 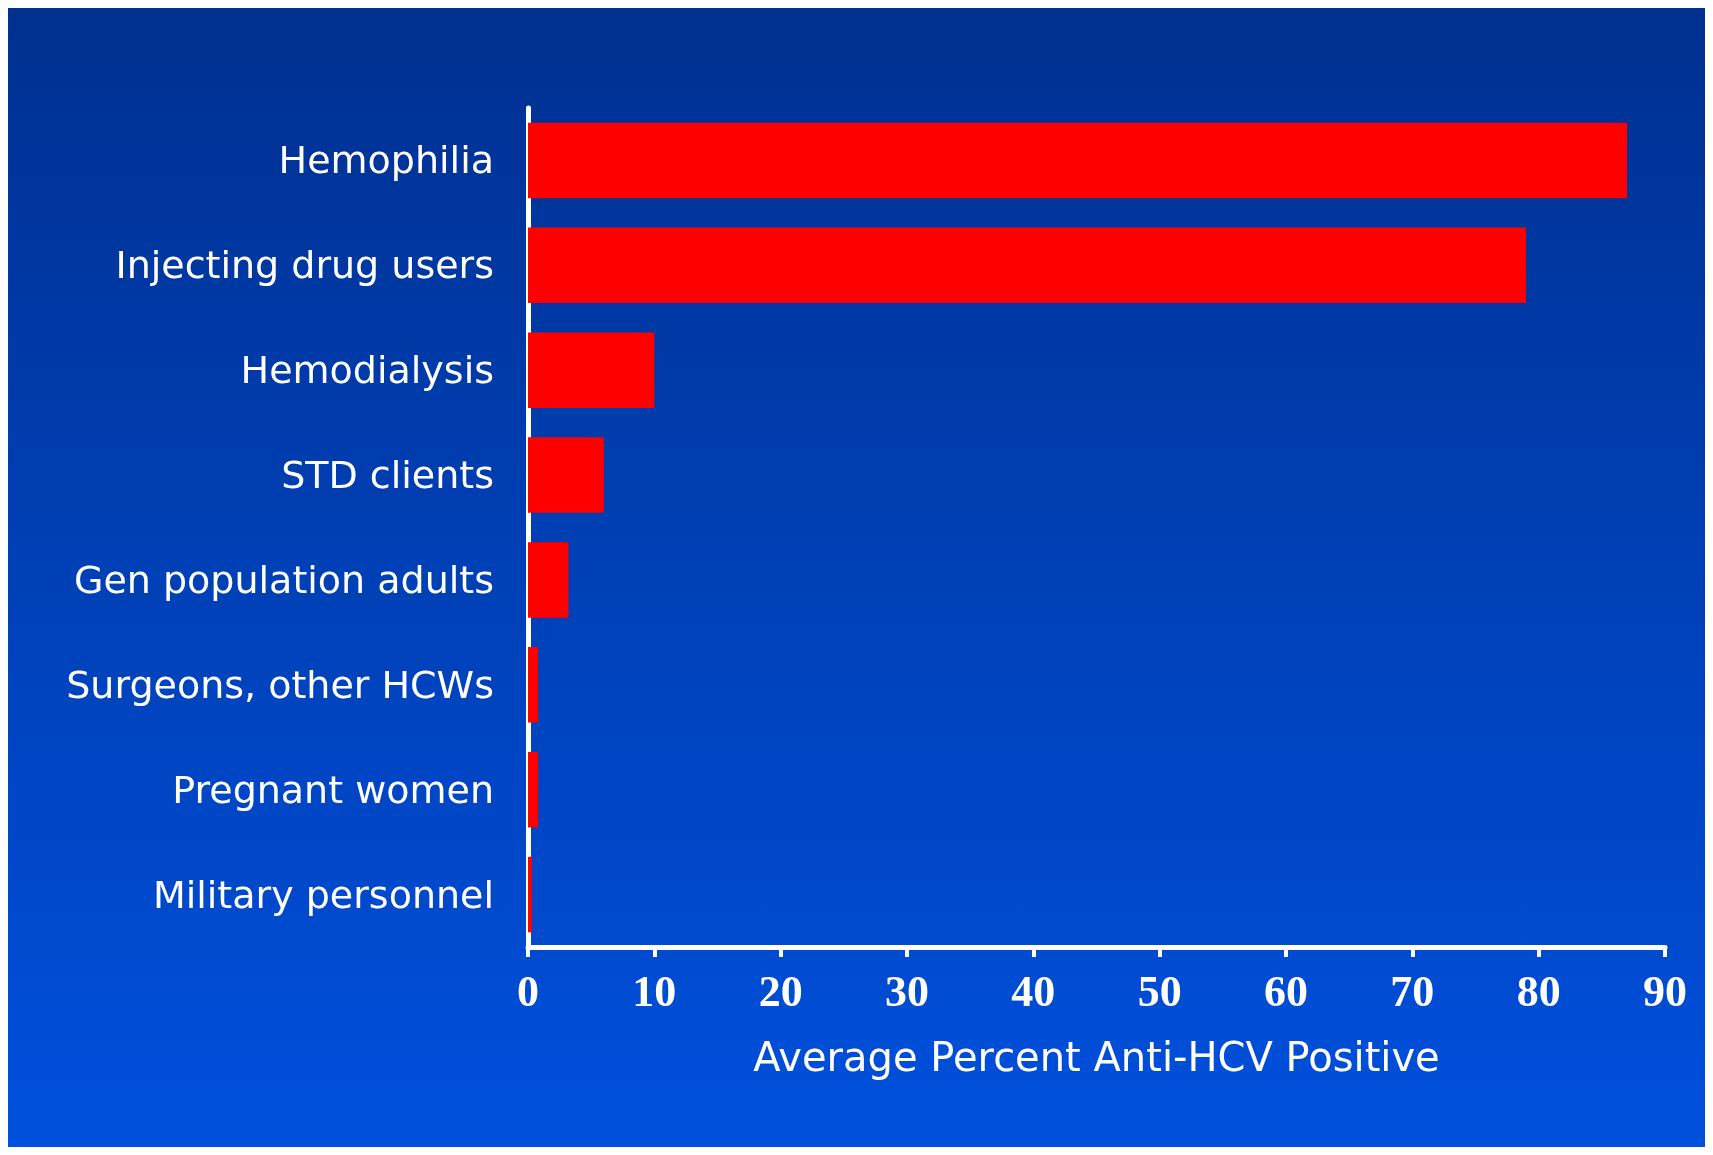 I want to click on x-axis-title: Average Percent Anti-HCV Positive, so click(x=1096, y=1057).